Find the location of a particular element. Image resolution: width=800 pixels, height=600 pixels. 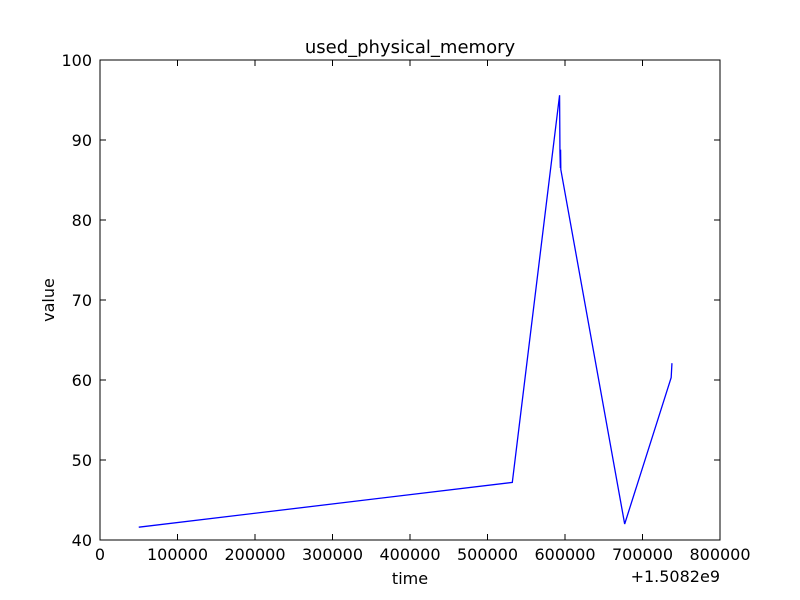

y-tick-label: 40 is located at coordinates (82, 540).